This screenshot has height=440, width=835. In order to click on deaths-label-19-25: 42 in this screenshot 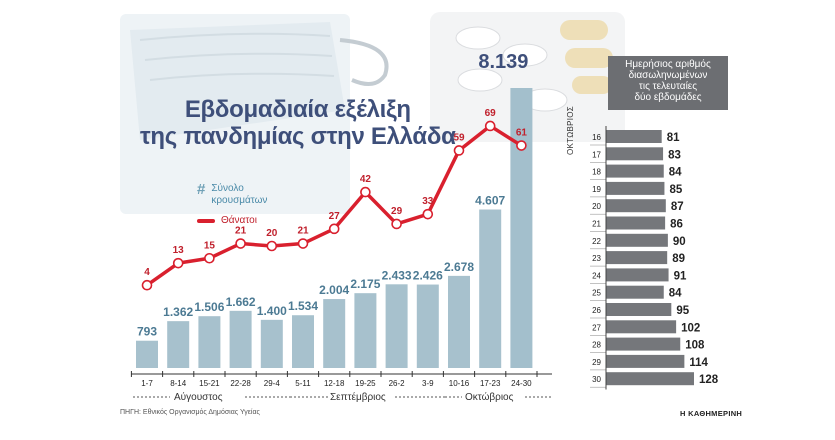, I will do `click(366, 179)`.